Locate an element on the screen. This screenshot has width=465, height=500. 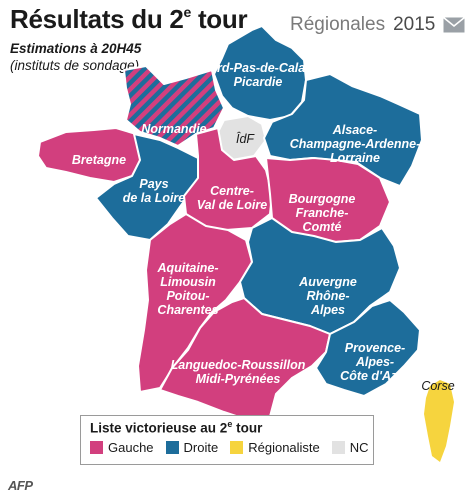
legend-title: Liste victorieuse au 2e tour is located at coordinates (176, 427).